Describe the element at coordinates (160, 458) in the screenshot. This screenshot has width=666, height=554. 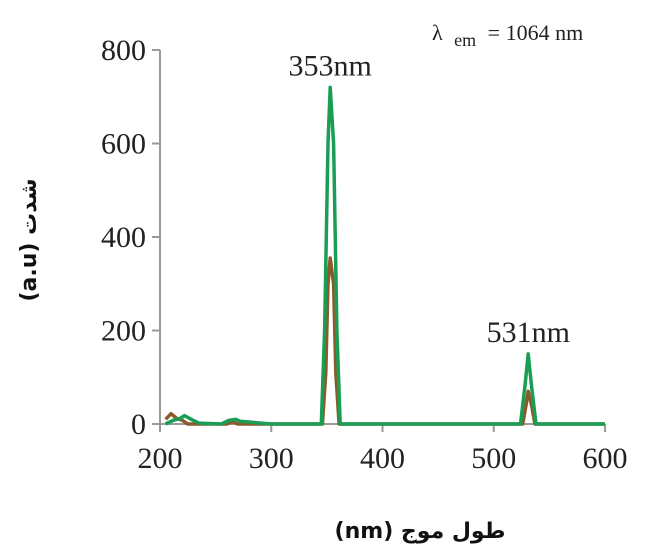
I see `x-tick-label: 200` at that location.